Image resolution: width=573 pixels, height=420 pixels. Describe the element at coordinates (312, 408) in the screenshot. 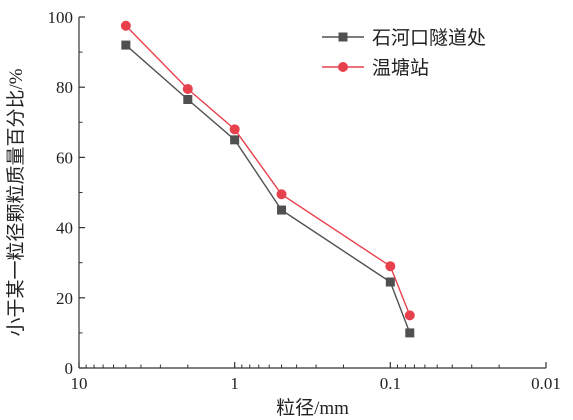

I see `x-axis-title: 粒径/mm` at that location.